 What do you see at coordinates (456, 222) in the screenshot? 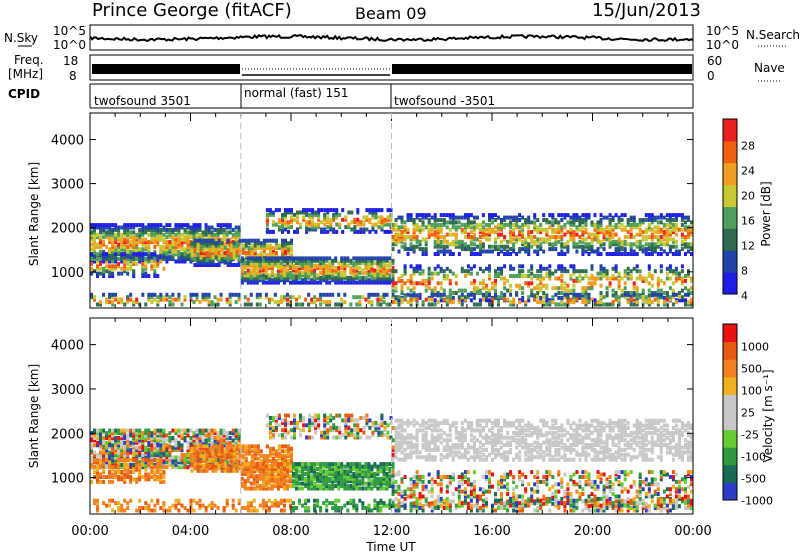
I see `power-cell-1910` at bounding box center [456, 222].